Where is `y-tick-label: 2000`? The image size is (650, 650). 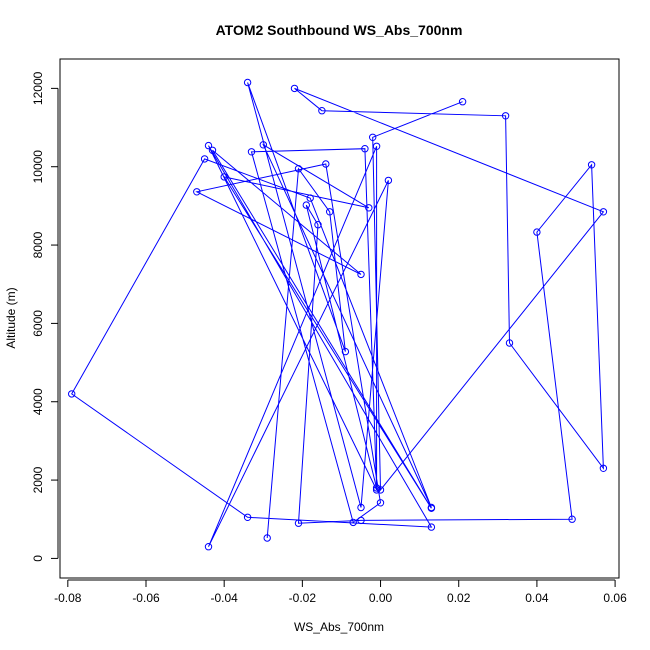
y-tick-label: 2000 is located at coordinates (38, 479).